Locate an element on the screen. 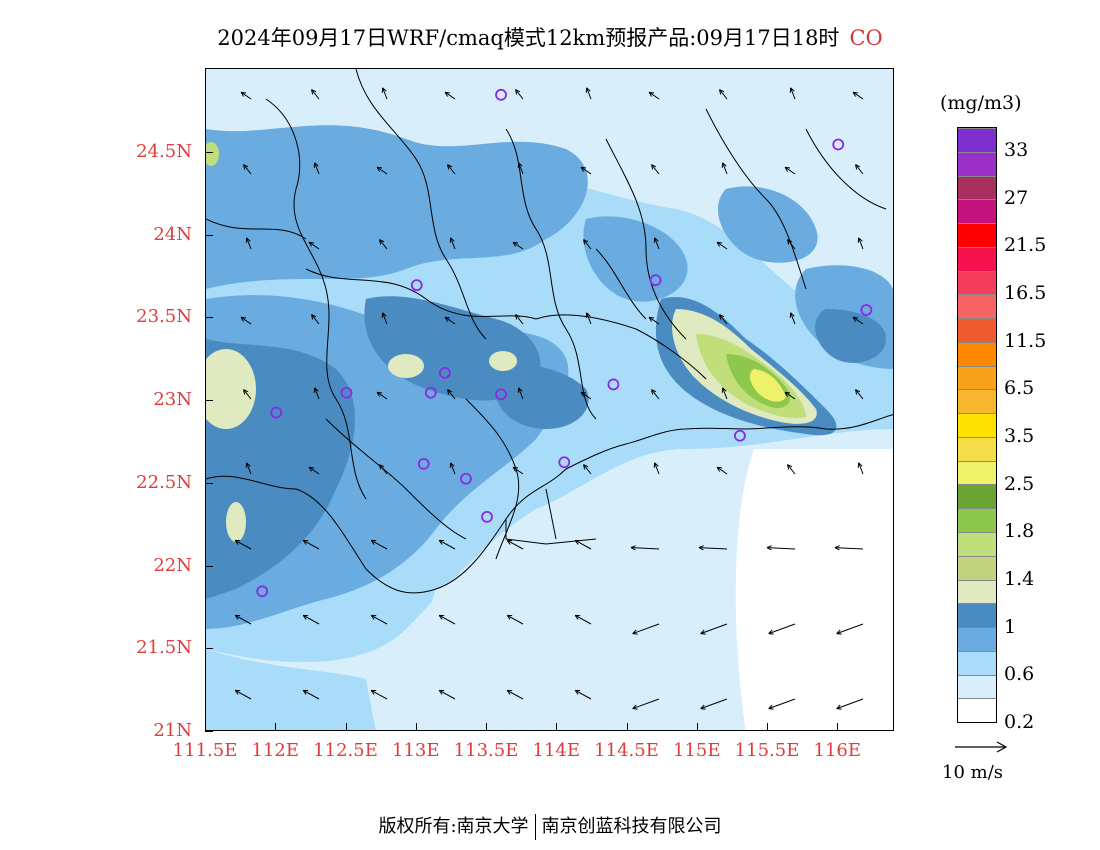  lat-label: 24N is located at coordinates (172, 234).